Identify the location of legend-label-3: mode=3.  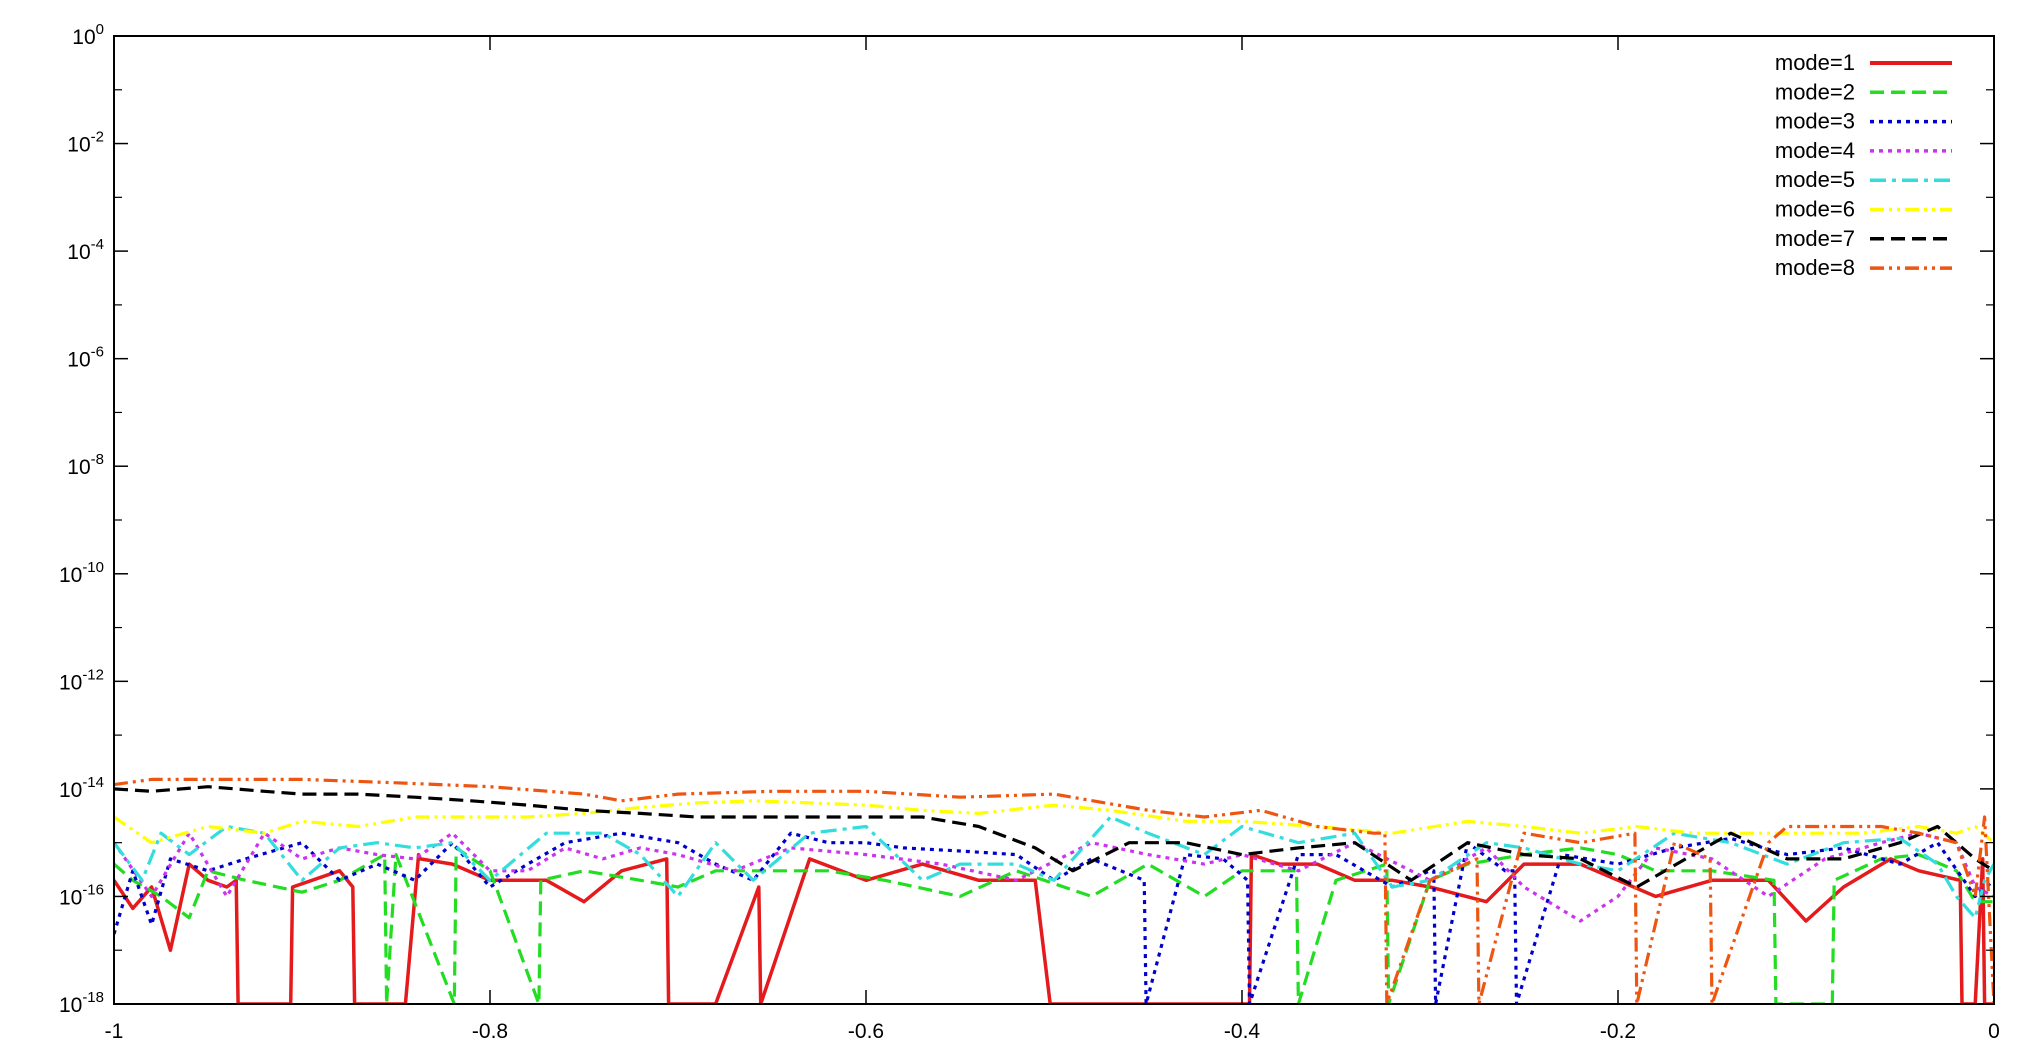
(1815, 121).